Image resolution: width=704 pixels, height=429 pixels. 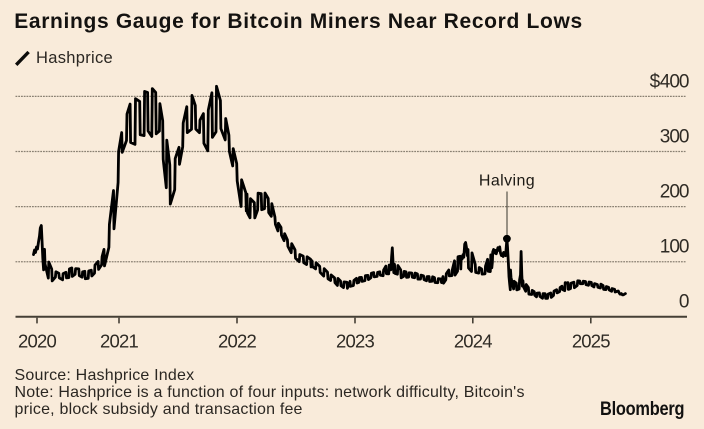 I want to click on svg-text: 0, so click(x=684, y=302).